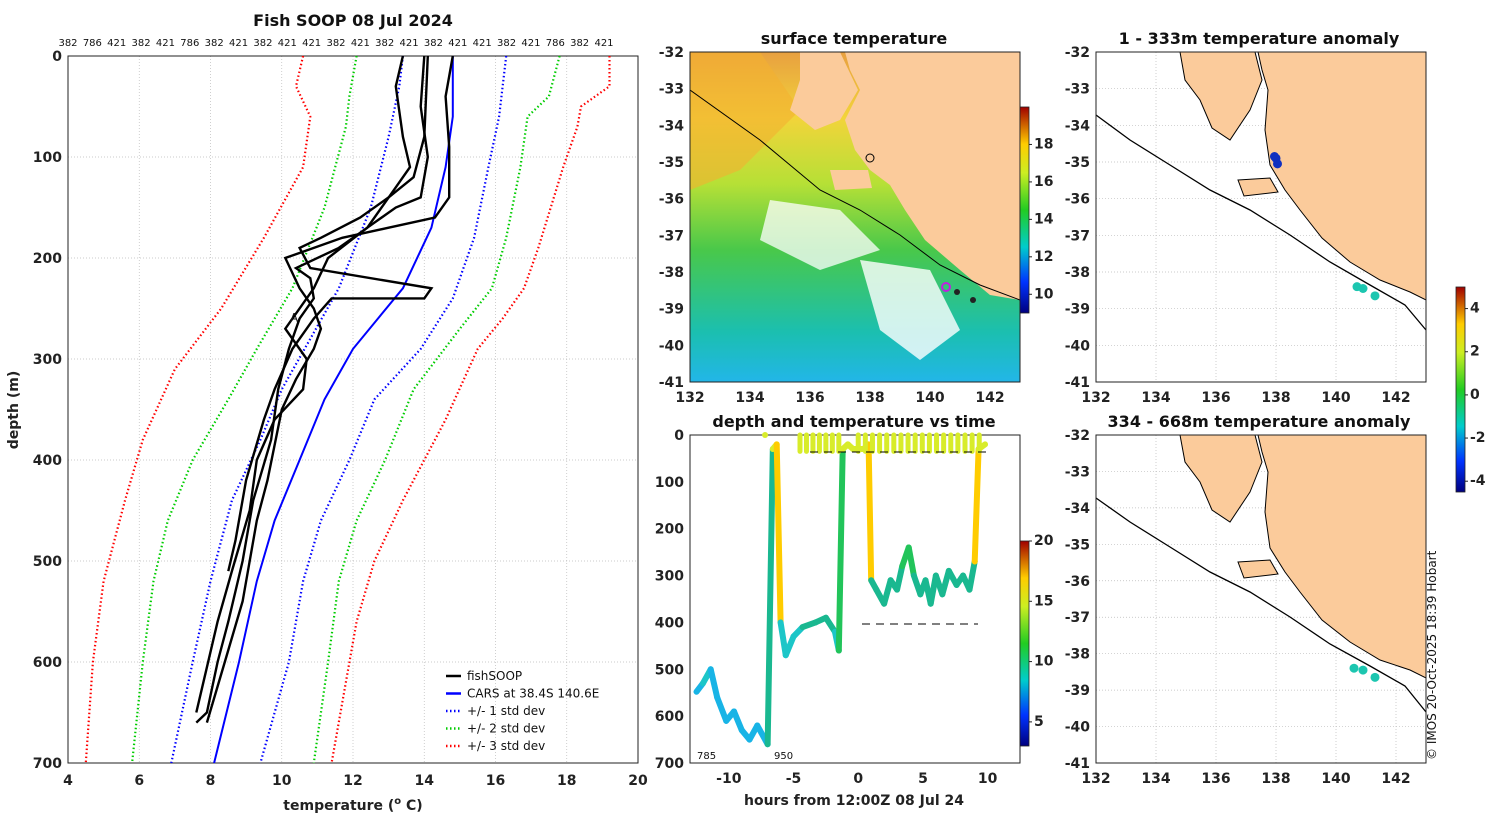 This screenshot has height=820, width=1500. Describe the element at coordinates (856, 217) in the screenshot. I see `sst-panel: surface temperature` at that location.